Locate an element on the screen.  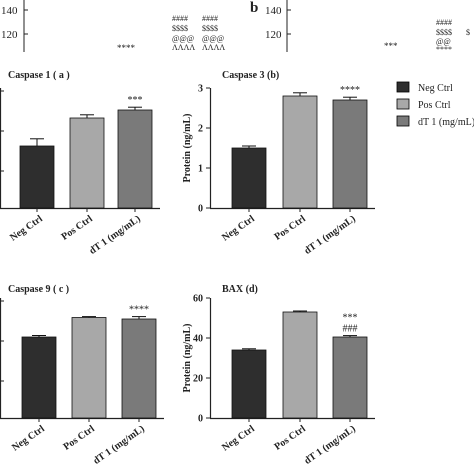
p3-annotation-2-0: *** is located at coordinates (350, 318).